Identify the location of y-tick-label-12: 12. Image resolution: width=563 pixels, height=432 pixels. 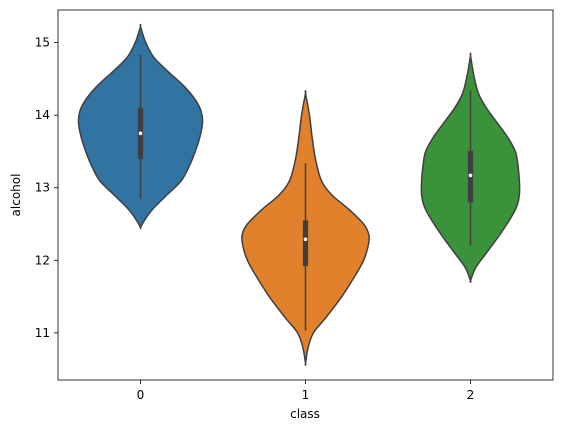
(42, 260).